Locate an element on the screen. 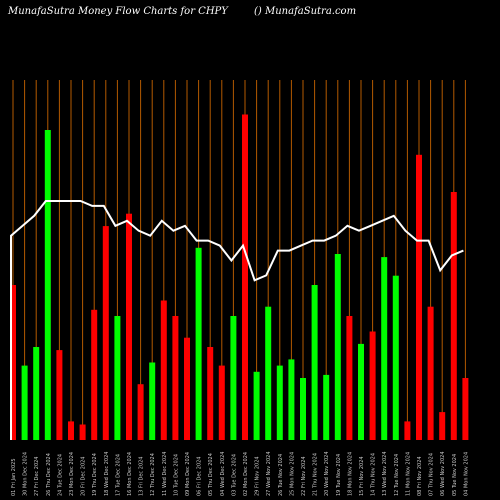  x-tick-label: 27 Fri Dec 2024 is located at coordinates (37, 477).